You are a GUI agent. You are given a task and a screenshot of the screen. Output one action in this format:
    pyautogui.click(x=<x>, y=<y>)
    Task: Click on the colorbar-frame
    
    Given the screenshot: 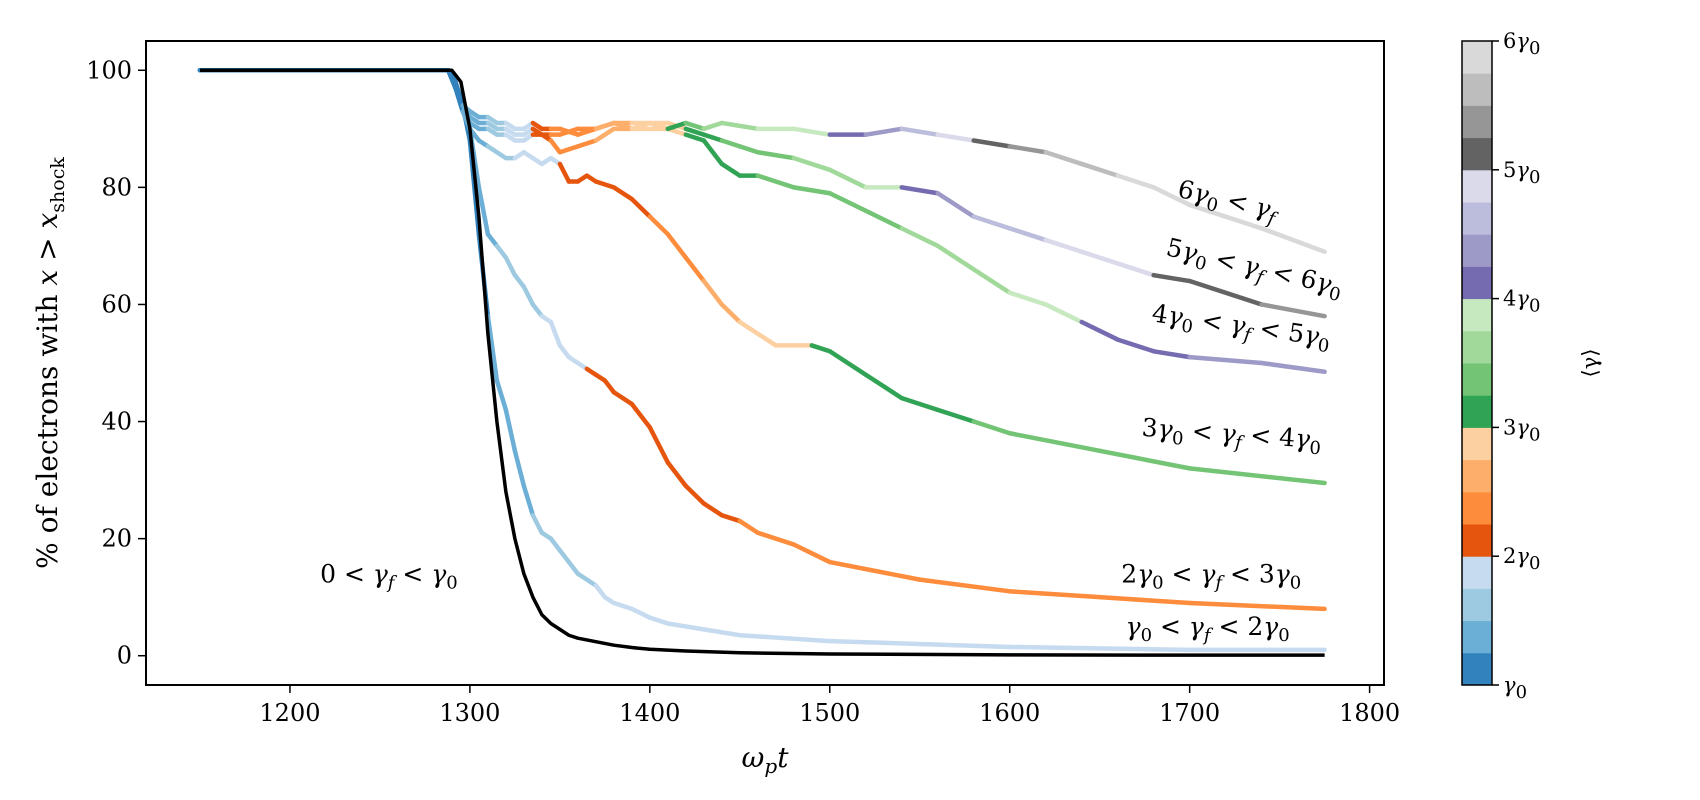 What is the action you would take?
    pyautogui.click(x=1477, y=363)
    